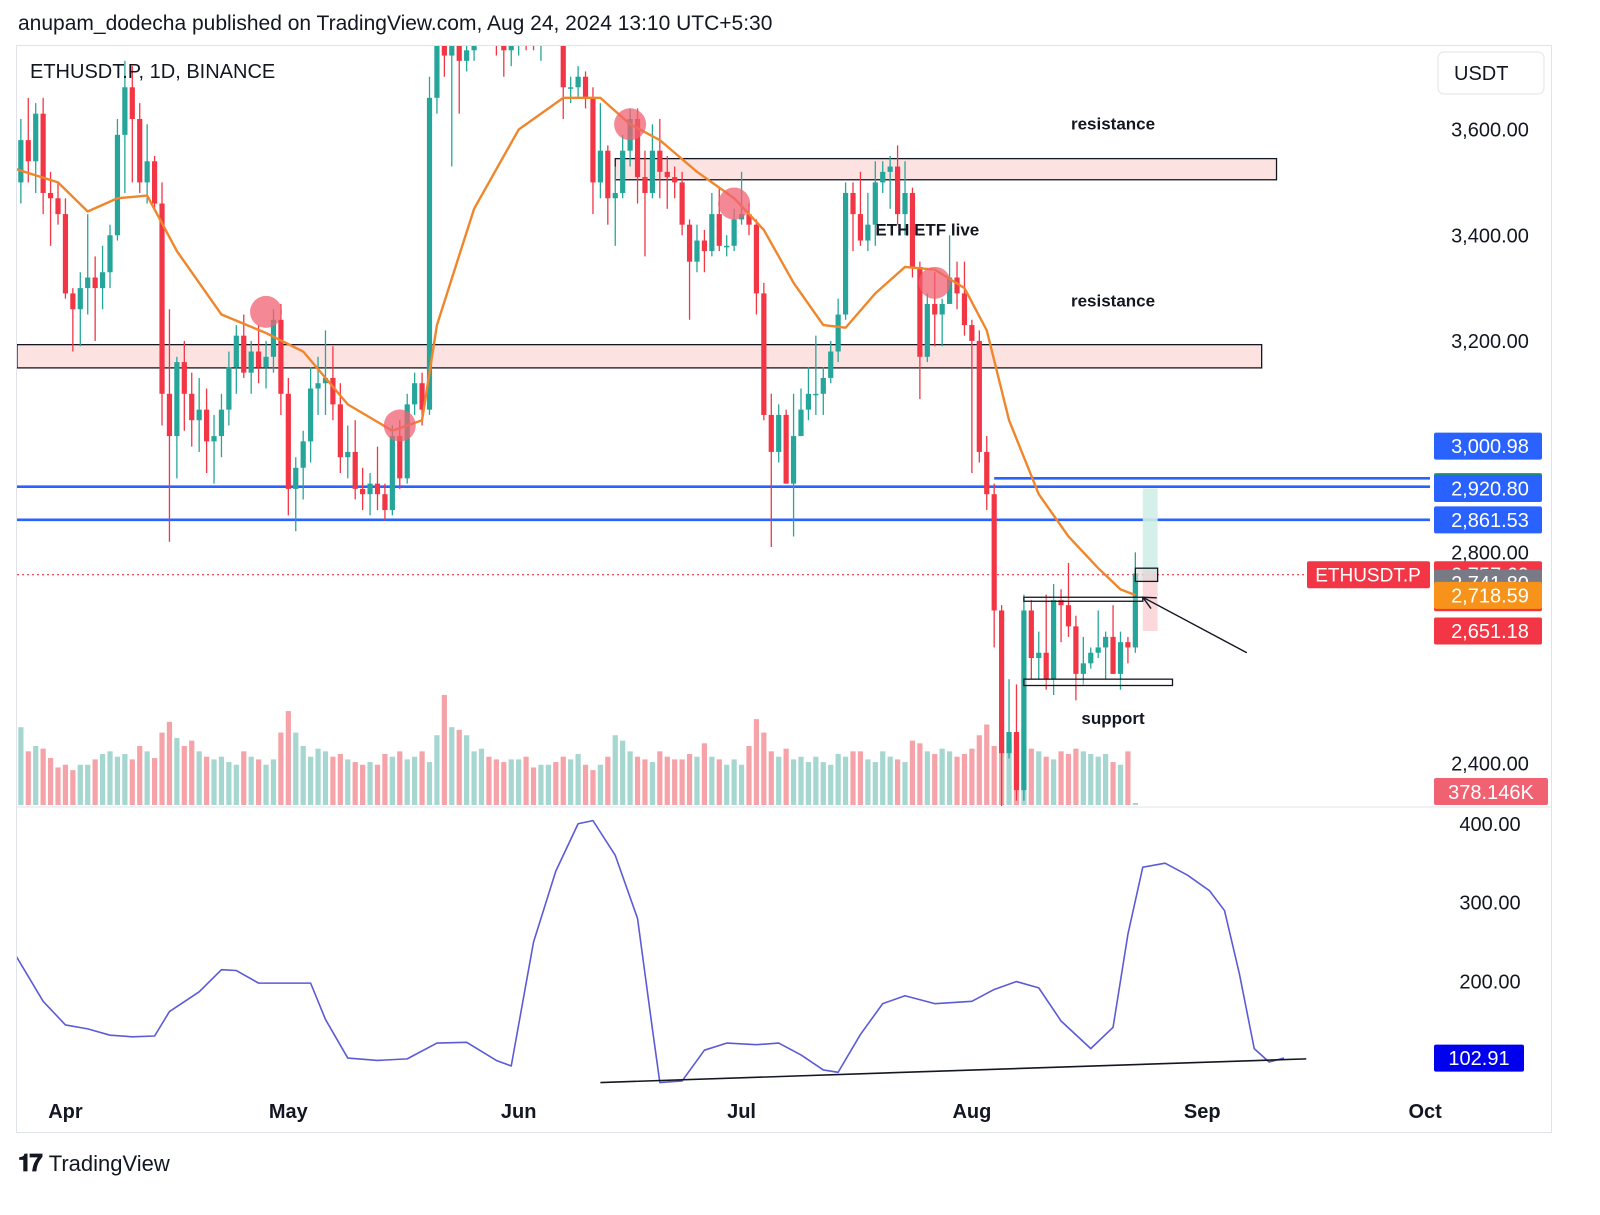 This screenshot has width=1600, height=1215. What do you see at coordinates (971, 1112) in the screenshot?
I see `time-tick-label: Aug` at bounding box center [971, 1112].